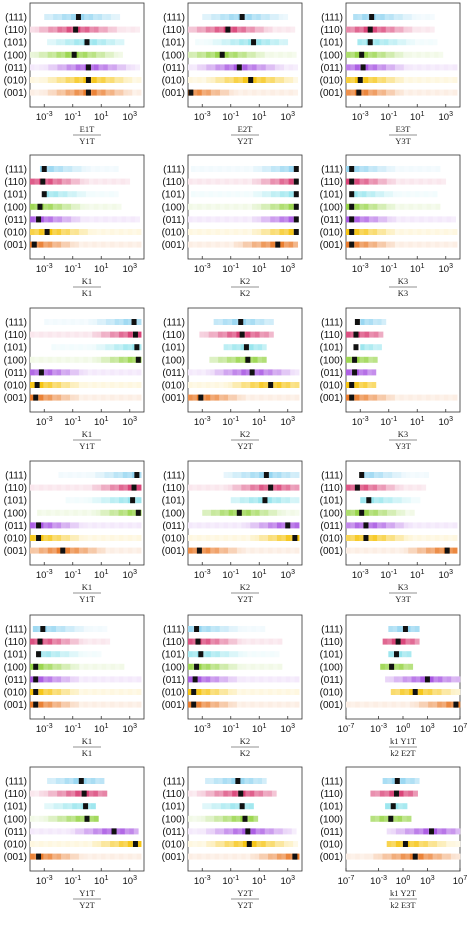 The height and width of the screenshot is (931, 474). I want to click on strip-(100), so click(380, 512).